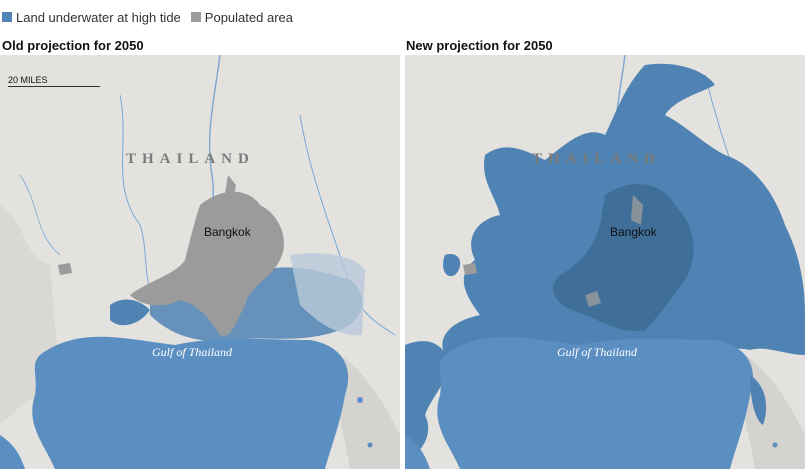 This screenshot has width=806, height=471. I want to click on scale-bar: 20 MILES, so click(54, 81).